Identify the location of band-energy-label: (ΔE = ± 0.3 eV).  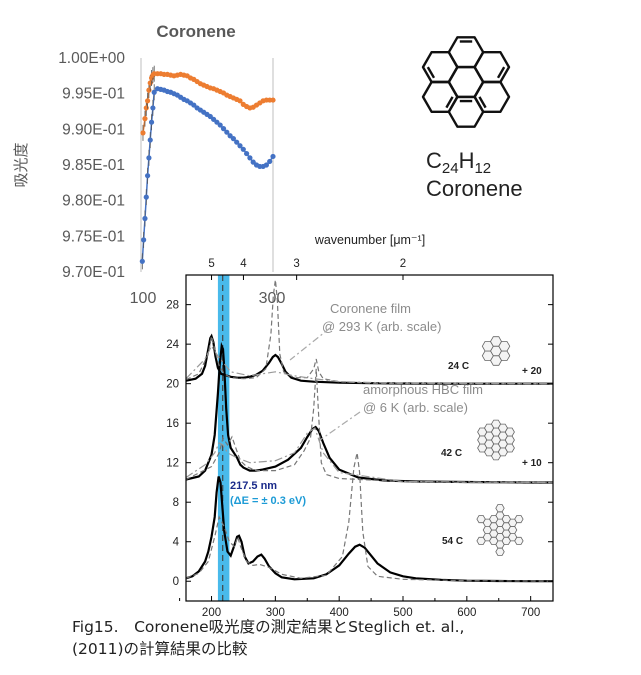
(268, 501).